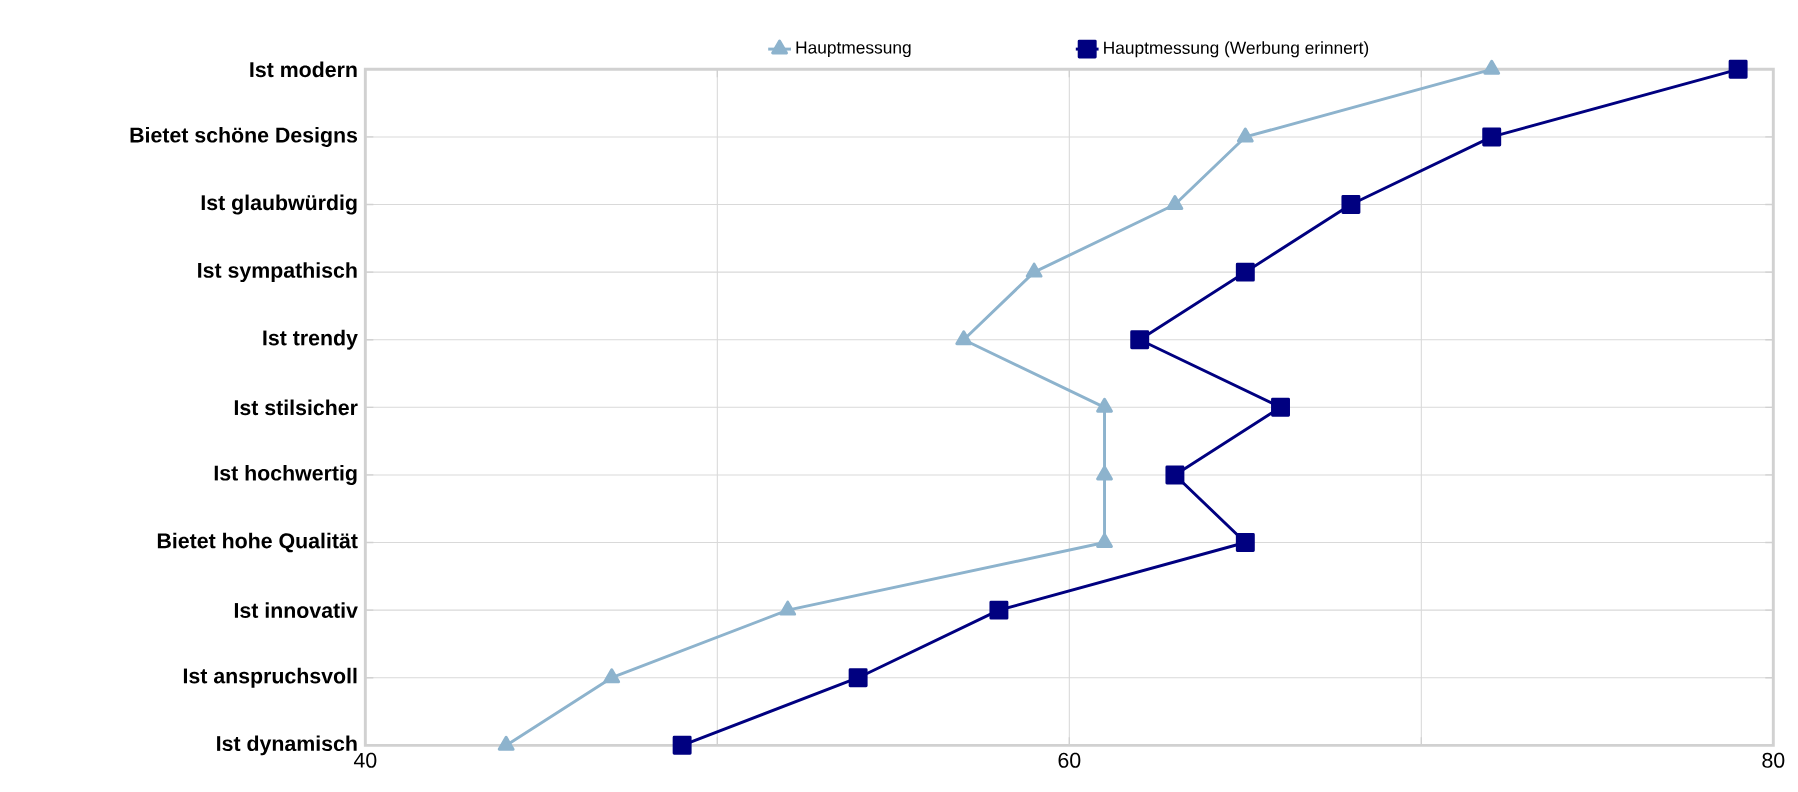 This screenshot has height=792, width=1798. I want to click on legend-label: Hauptmessung, so click(853, 49).